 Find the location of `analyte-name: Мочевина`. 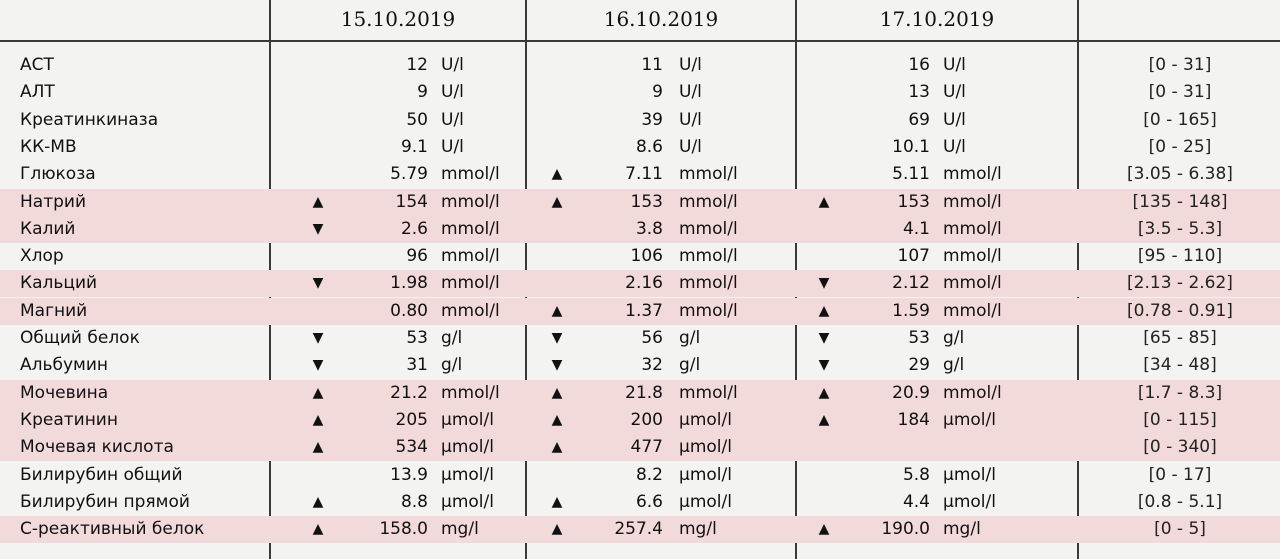

analyte-name: Мочевина is located at coordinates (64, 393).